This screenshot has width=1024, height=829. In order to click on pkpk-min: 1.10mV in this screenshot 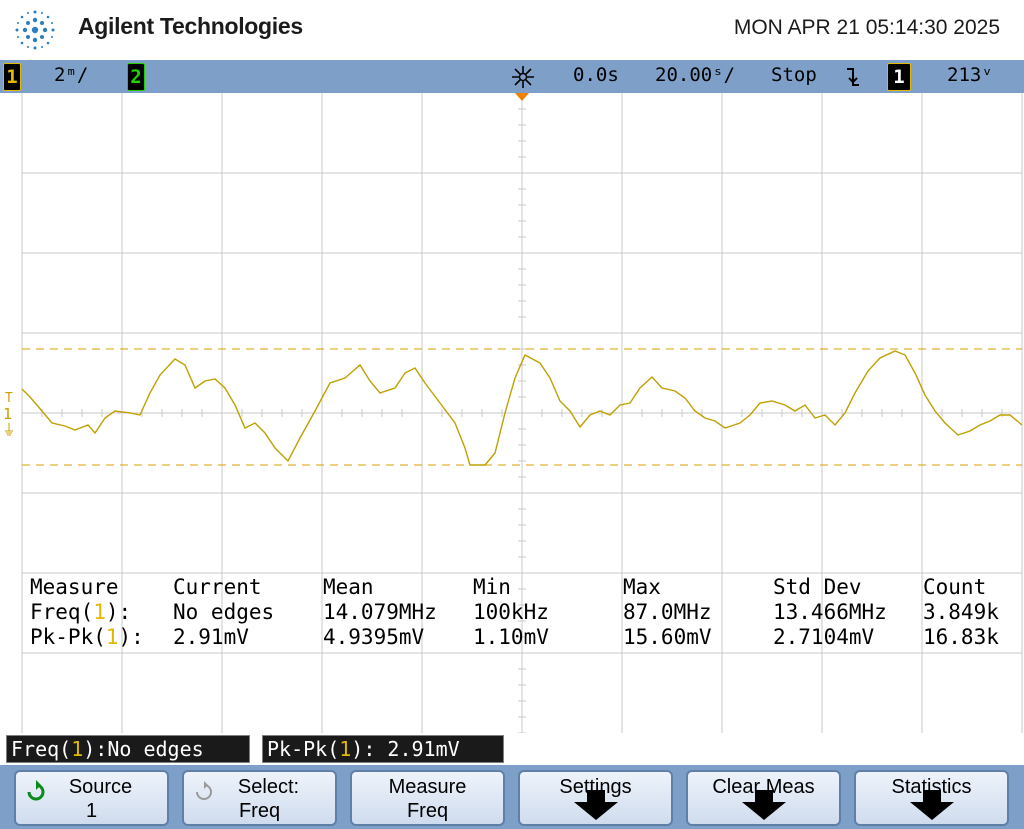, I will do `click(511, 637)`.